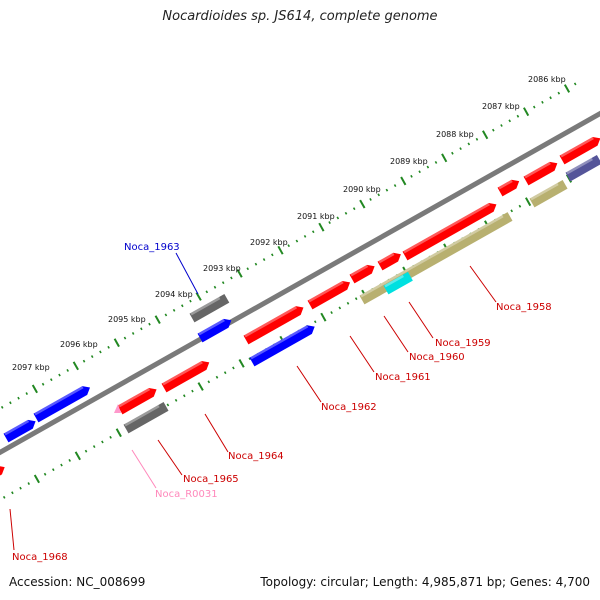  Describe the element at coordinates (3, 470) in the screenshot. I see `gene-noca-1968` at that location.